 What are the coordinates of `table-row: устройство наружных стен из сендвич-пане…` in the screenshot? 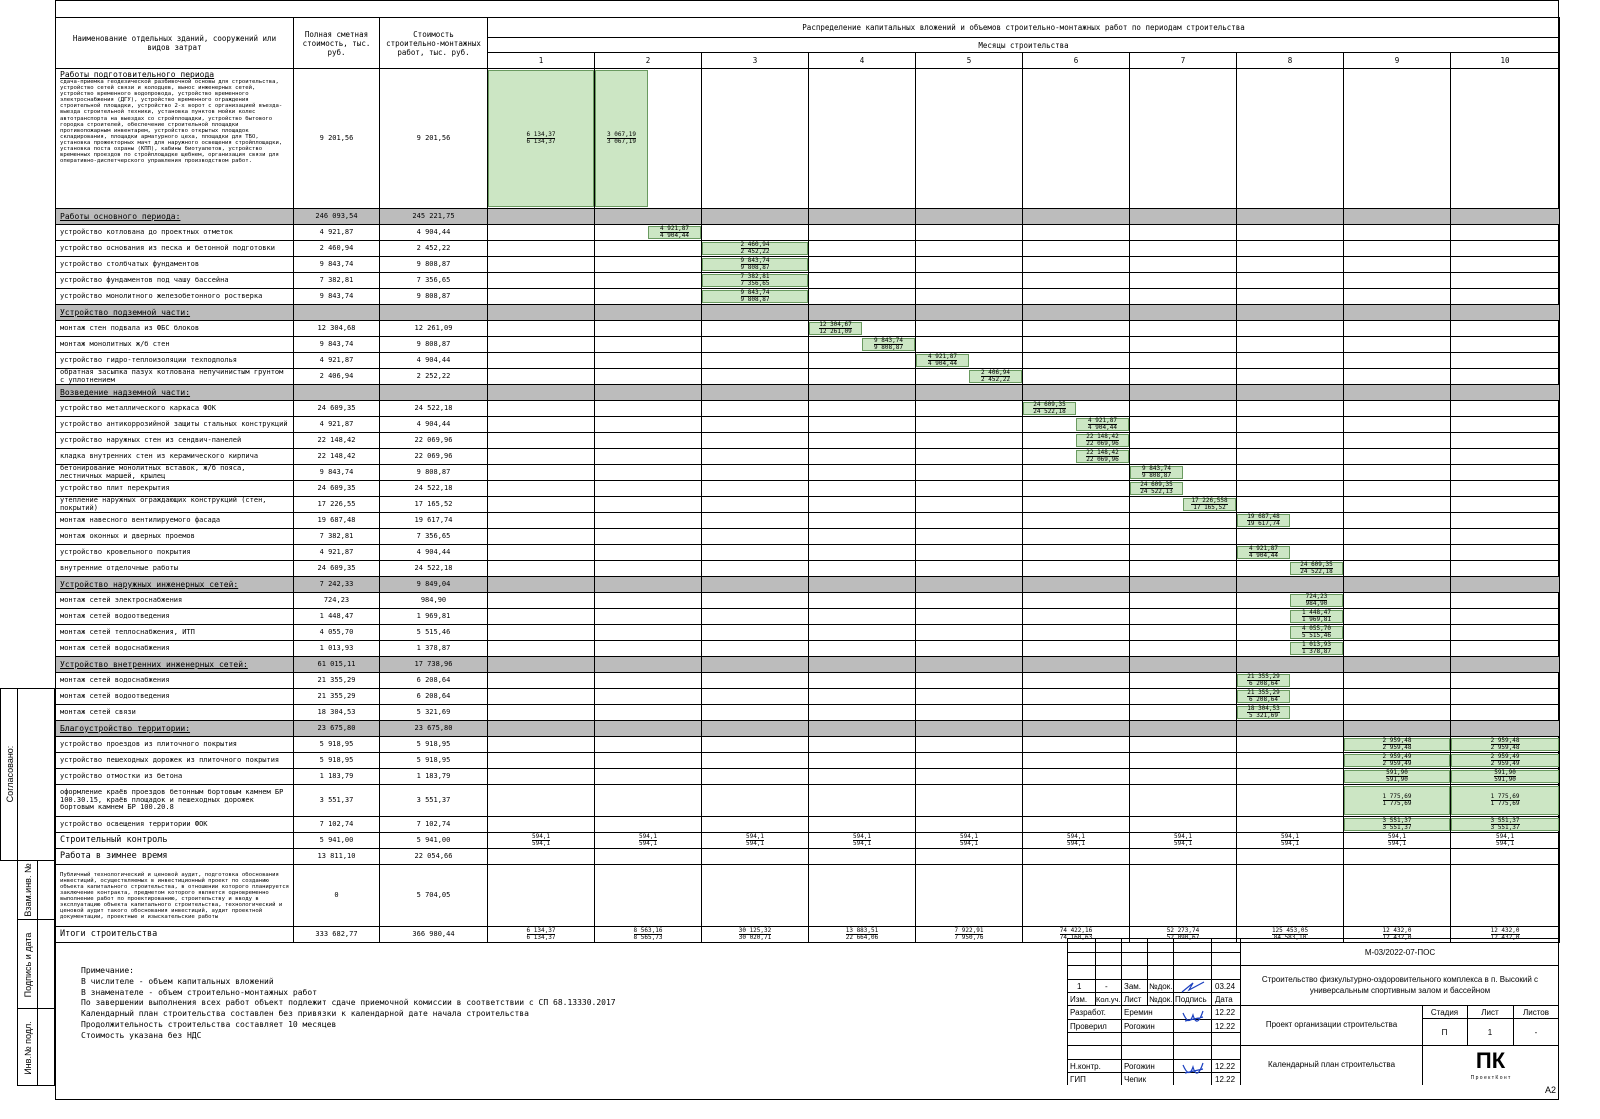 It's located at (808, 440).